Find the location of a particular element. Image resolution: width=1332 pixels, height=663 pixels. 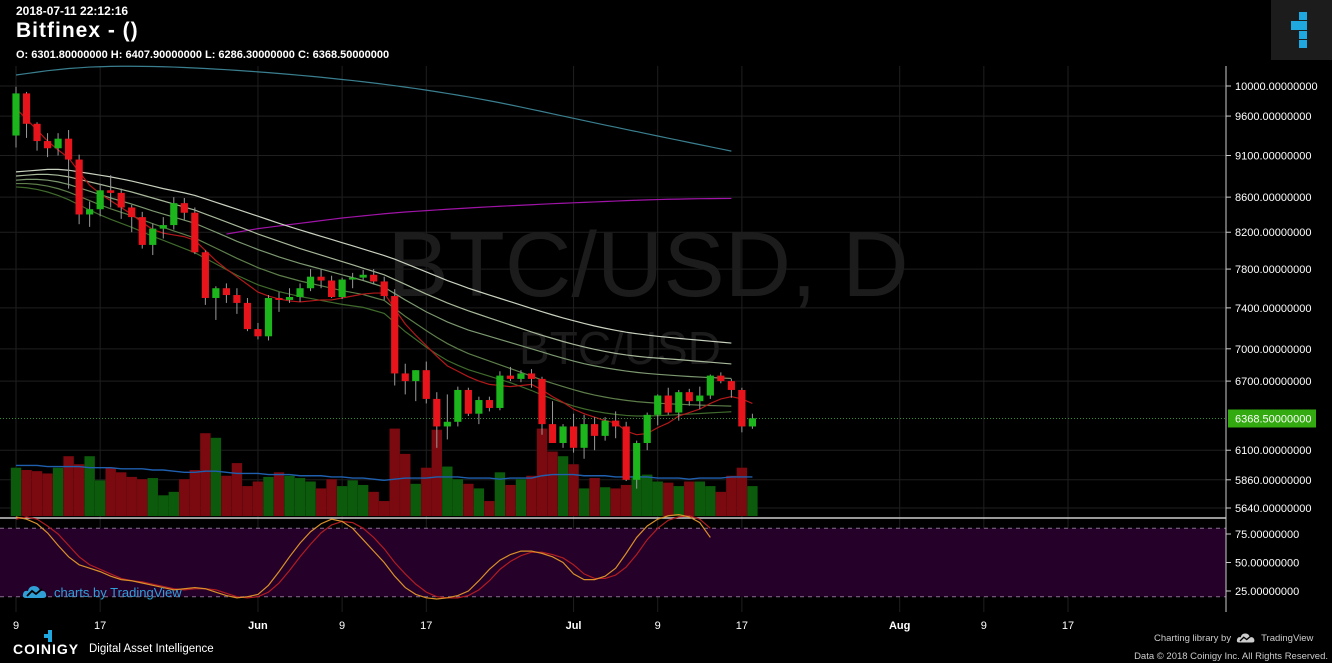

price-axis-label: 6368.50000000 is located at coordinates (1273, 419).